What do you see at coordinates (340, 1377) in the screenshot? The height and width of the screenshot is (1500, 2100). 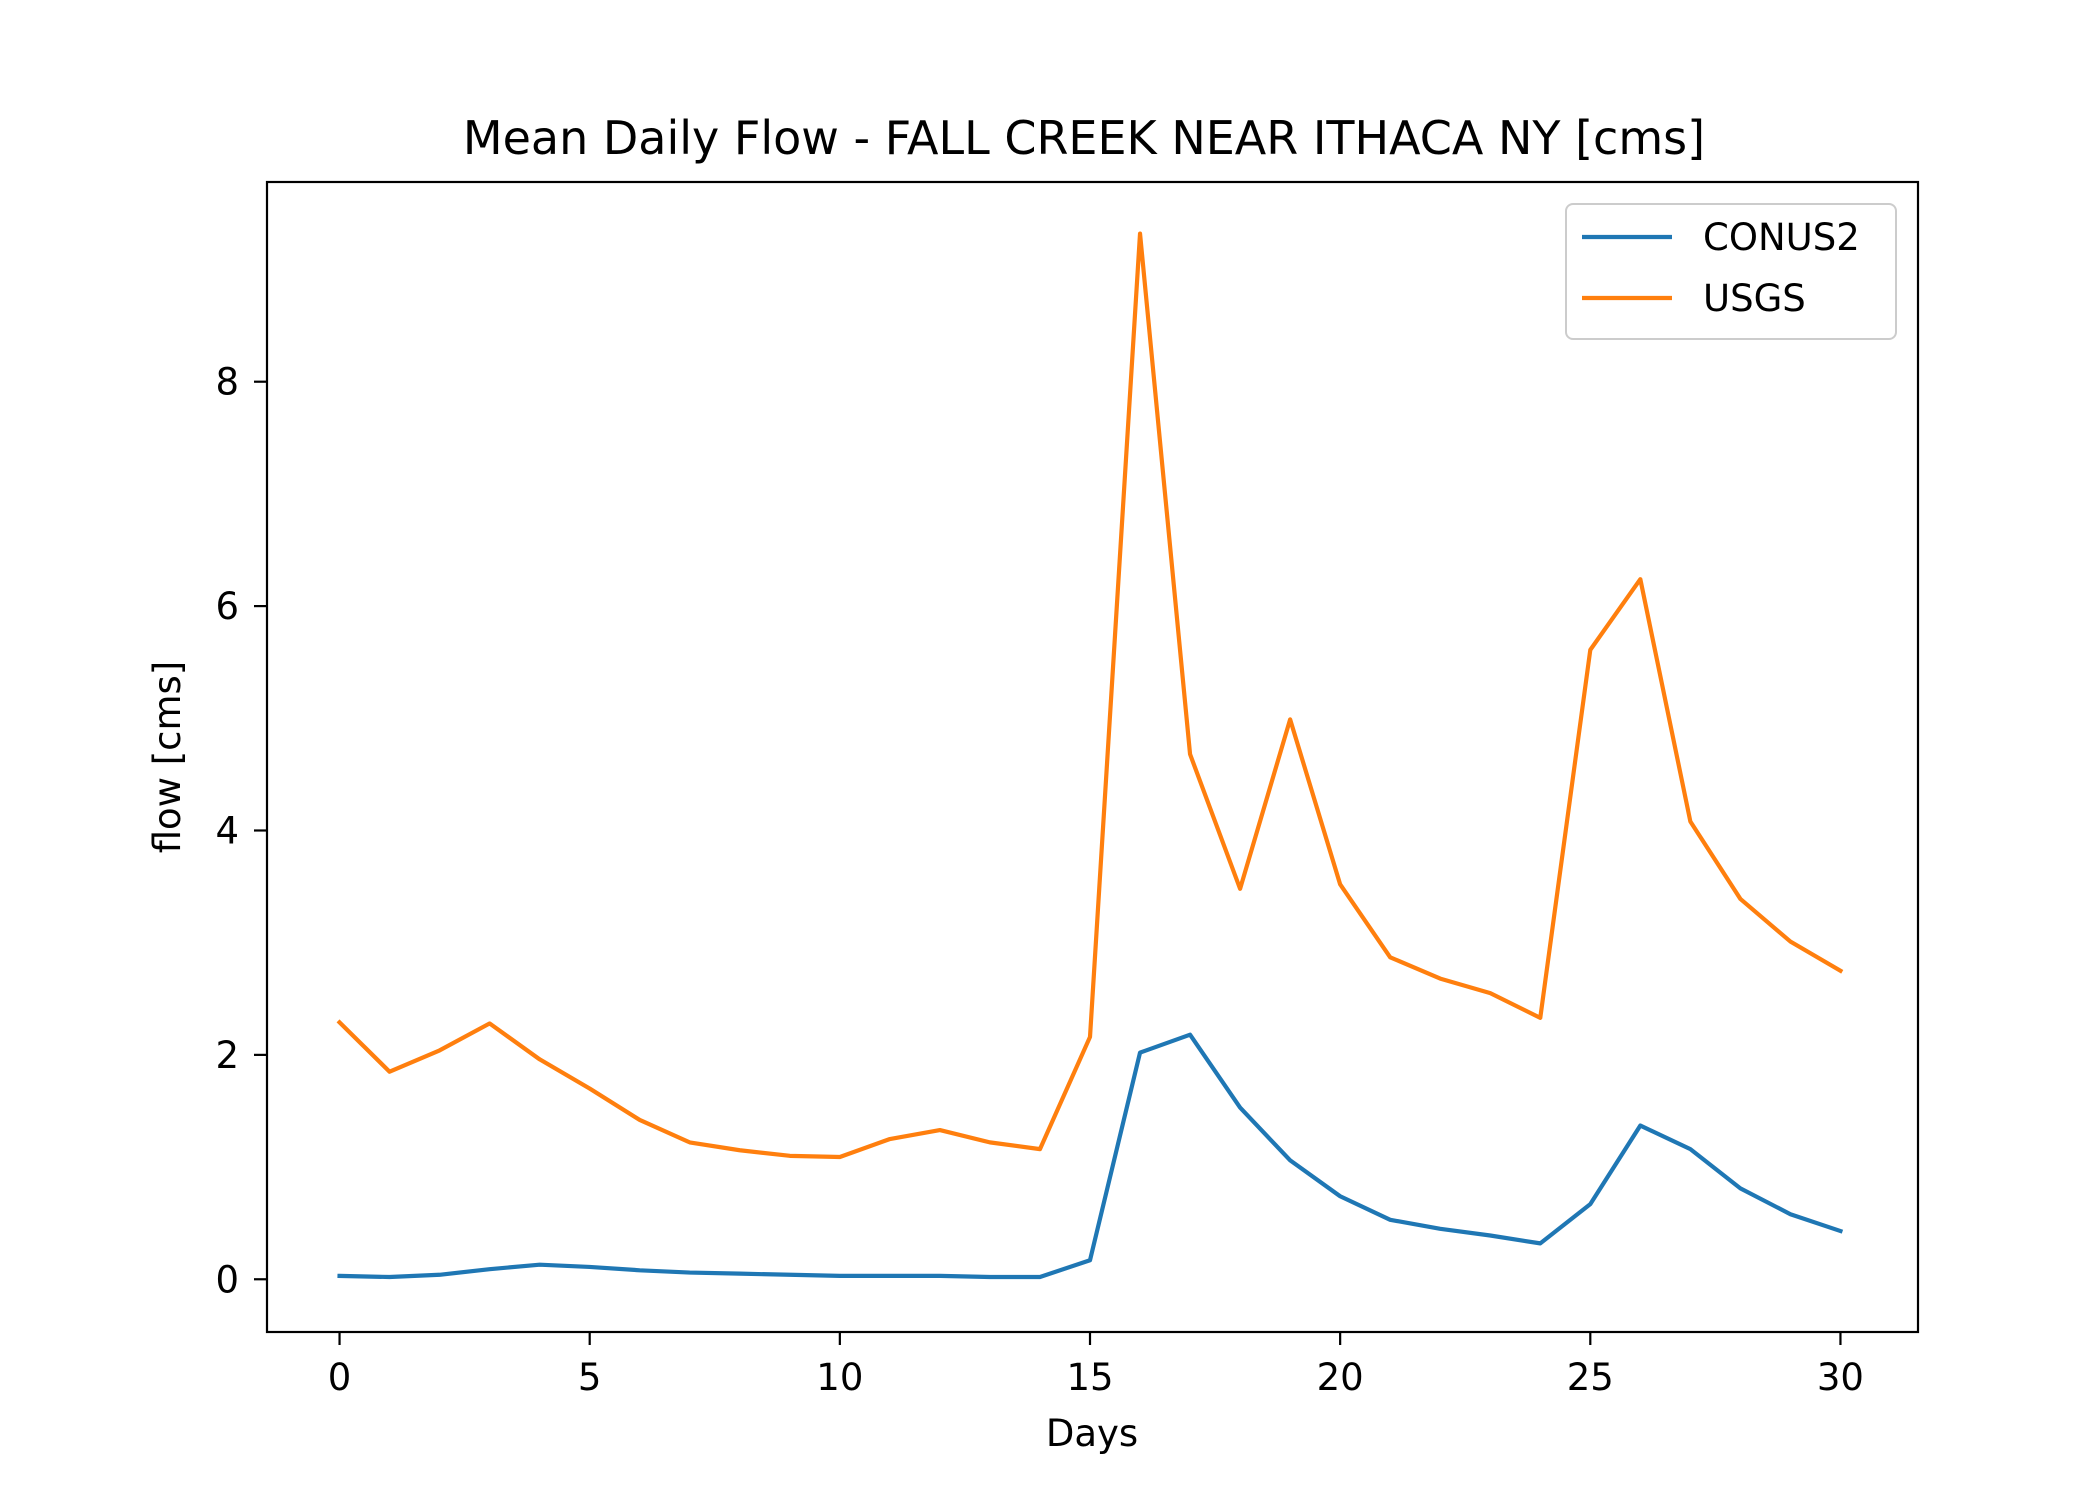 I see `x-tick-label-0: 0` at bounding box center [340, 1377].